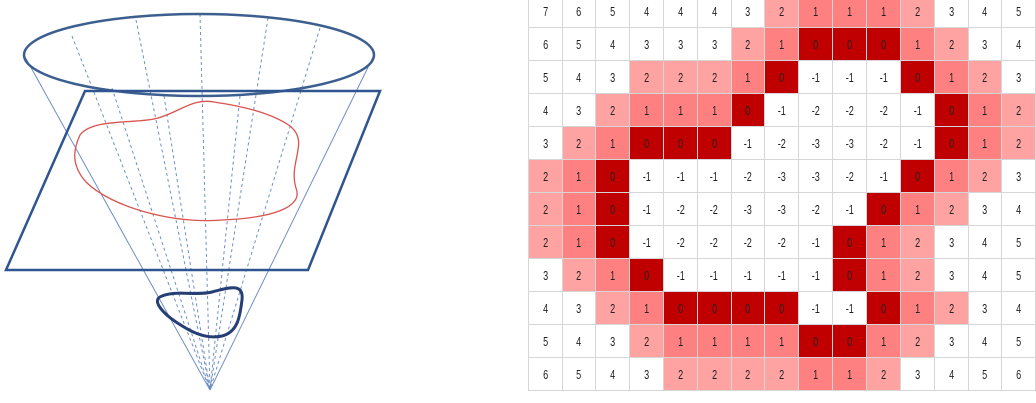  I want to click on grid-row: 5 4 3 2 2 2 1 0 -1 -1 -1 0 1 2 3, so click(782, 77).